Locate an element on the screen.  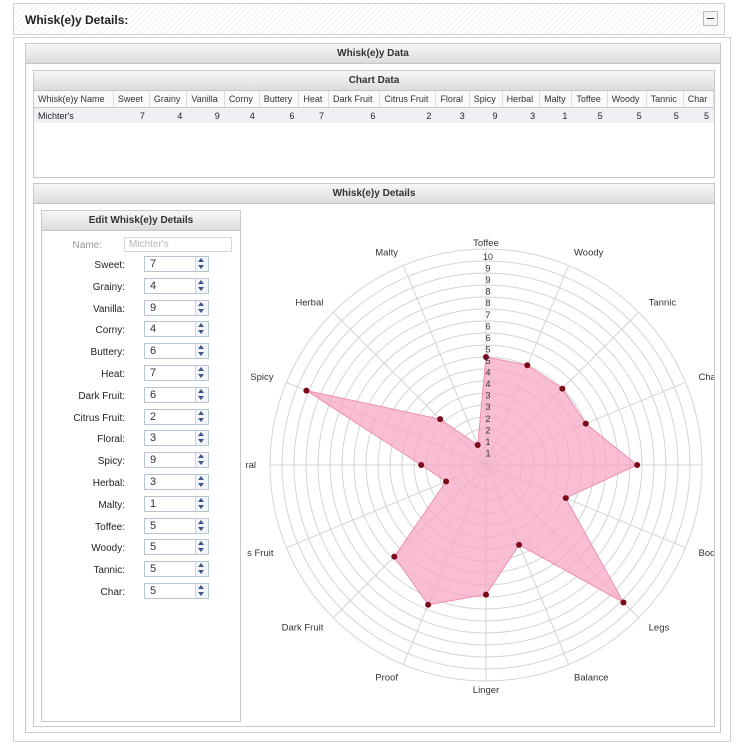
name-field: Michter's is located at coordinates (178, 244).